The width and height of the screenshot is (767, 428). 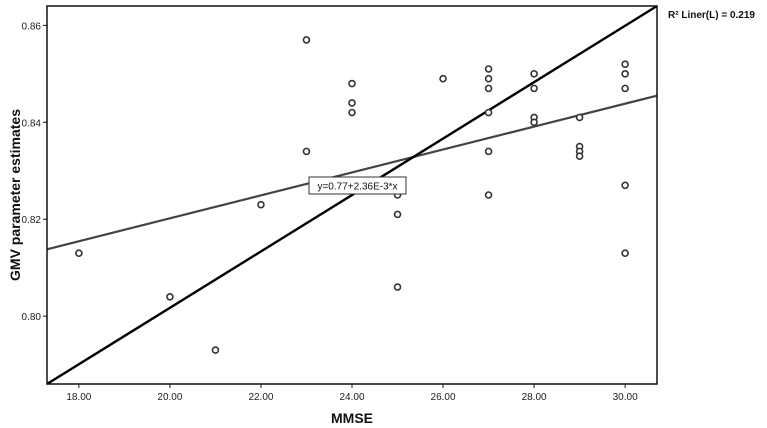 I want to click on y-axis-label: GMV parameter estimates, so click(x=15, y=195).